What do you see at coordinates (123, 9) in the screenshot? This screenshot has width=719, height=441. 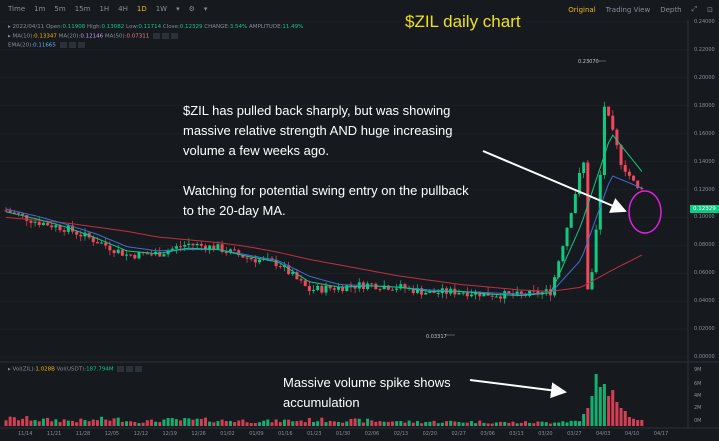 I see `interval-4h: 4H` at bounding box center [123, 9].